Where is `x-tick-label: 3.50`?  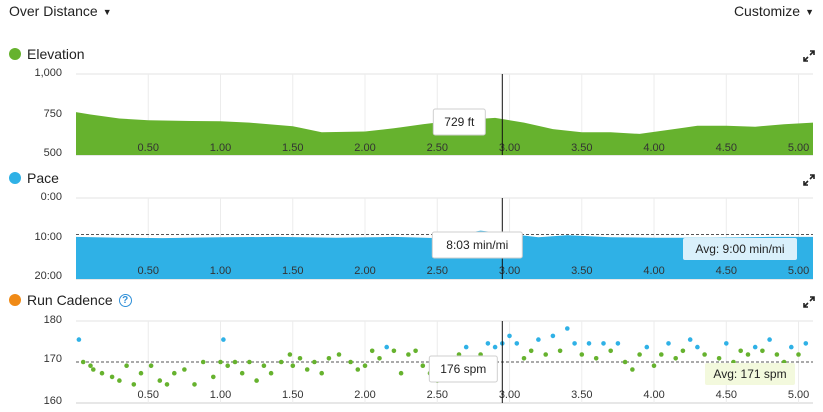 x-tick-label: 3.50 is located at coordinates (581, 271).